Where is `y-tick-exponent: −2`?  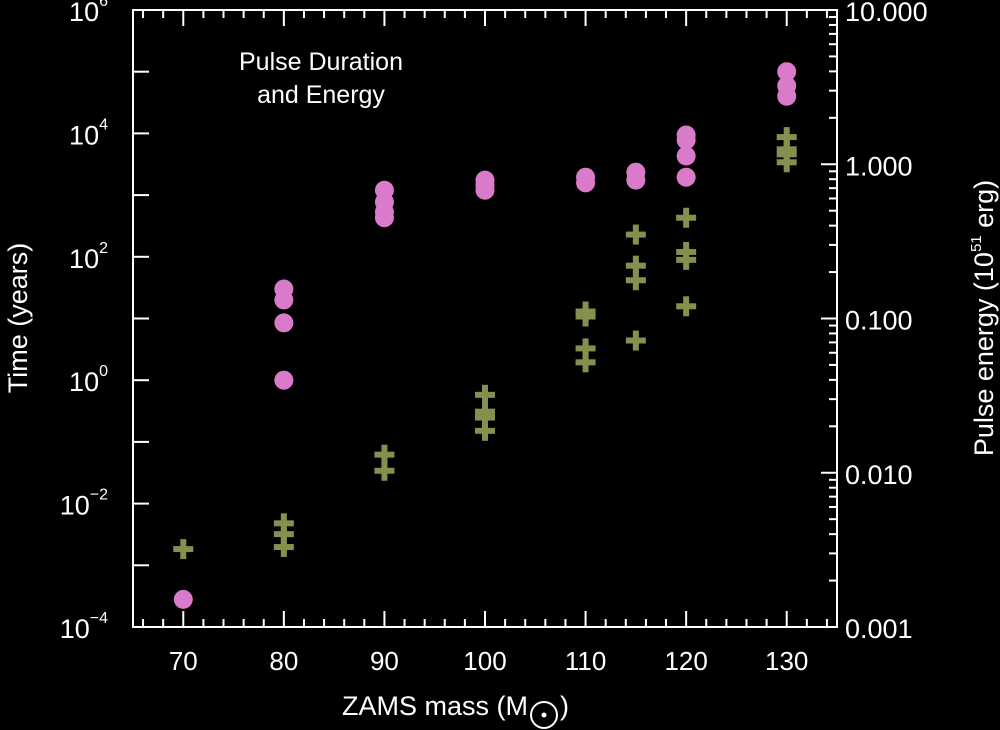
y-tick-exponent: −2 is located at coordinates (99, 495).